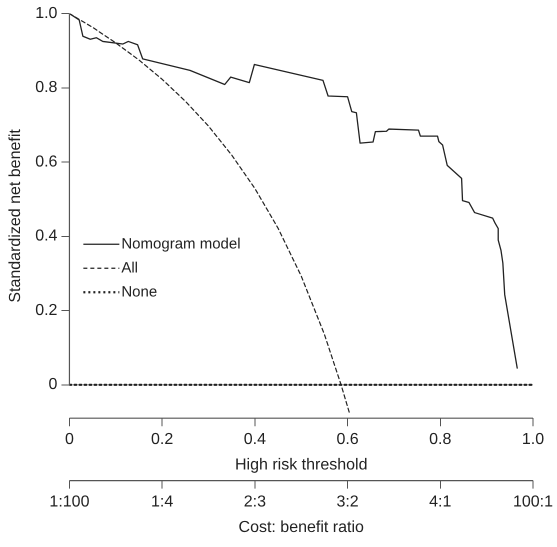 This screenshot has height=547, width=557. Describe the element at coordinates (46, 310) in the screenshot. I see `y-tick-label: 0.2` at that location.